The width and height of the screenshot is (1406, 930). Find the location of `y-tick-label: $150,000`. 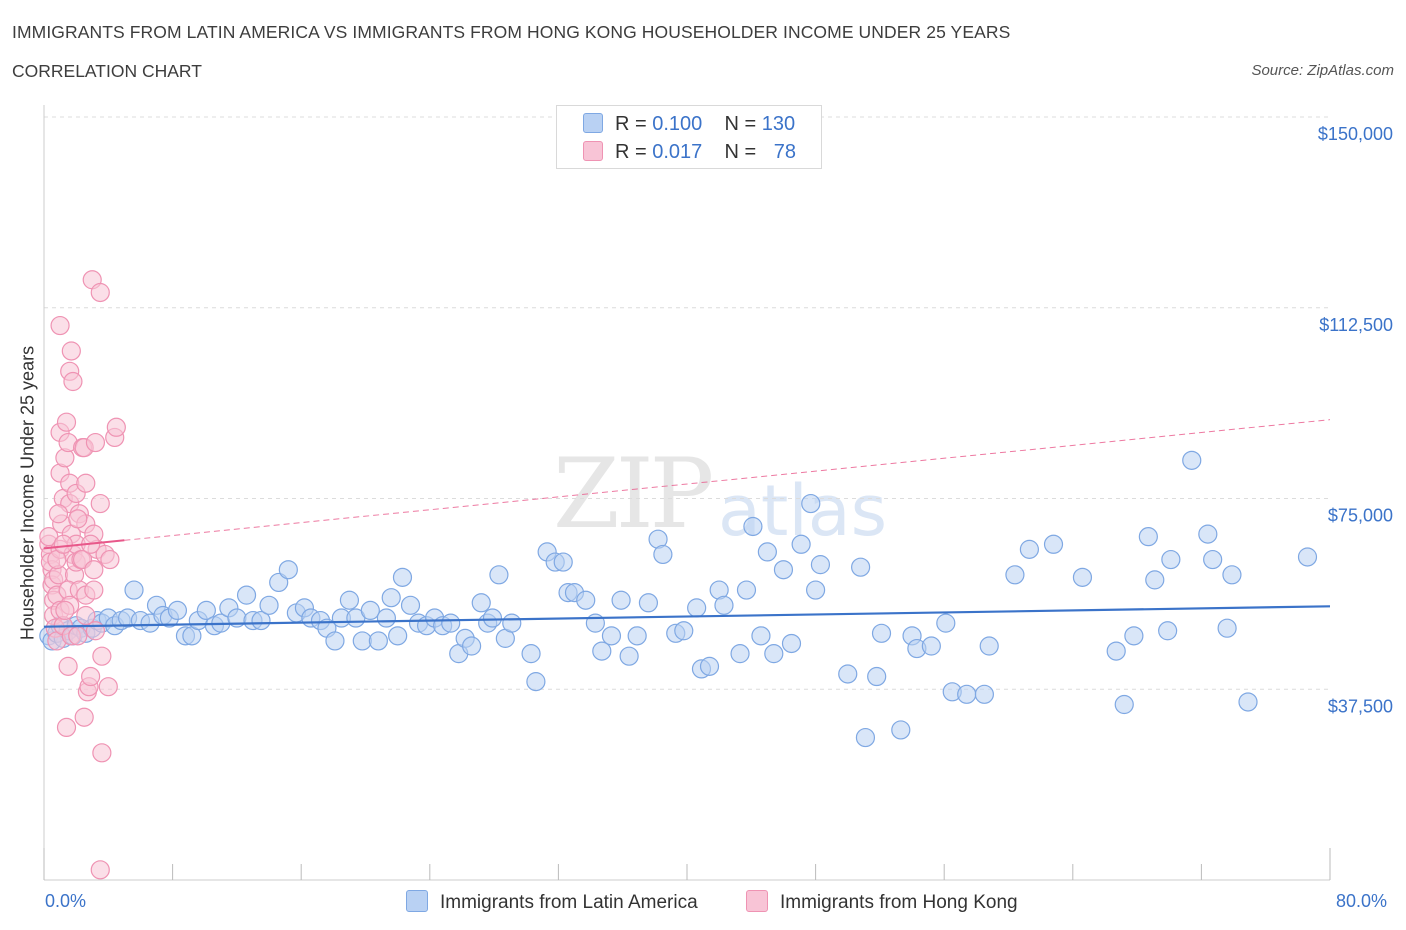

y-tick-label: $150,000 is located at coordinates (1355, 134).